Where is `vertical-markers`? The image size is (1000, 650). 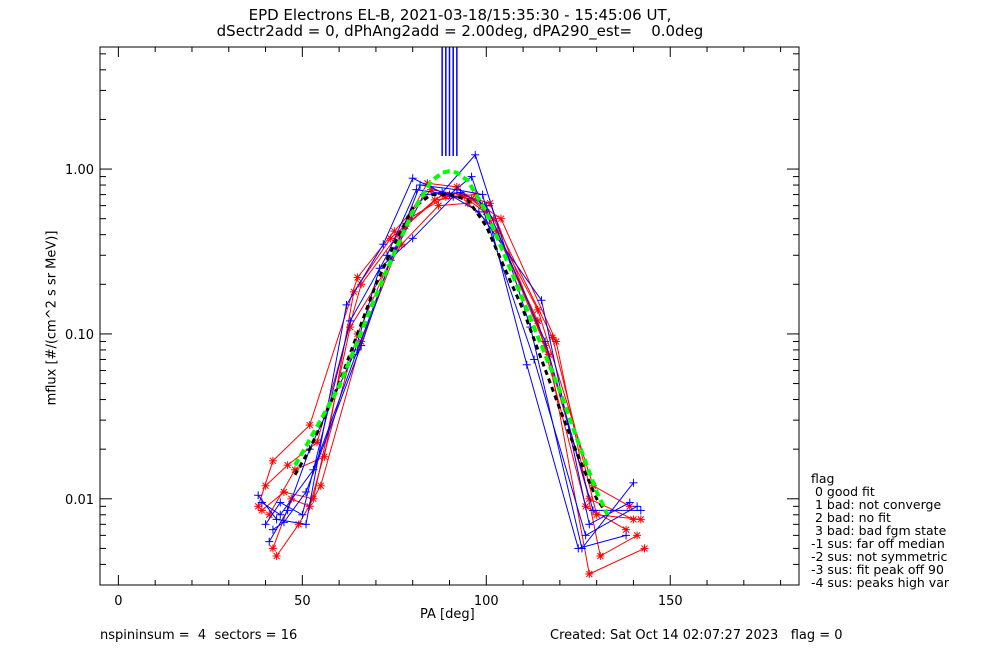
vertical-markers is located at coordinates (449, 102).